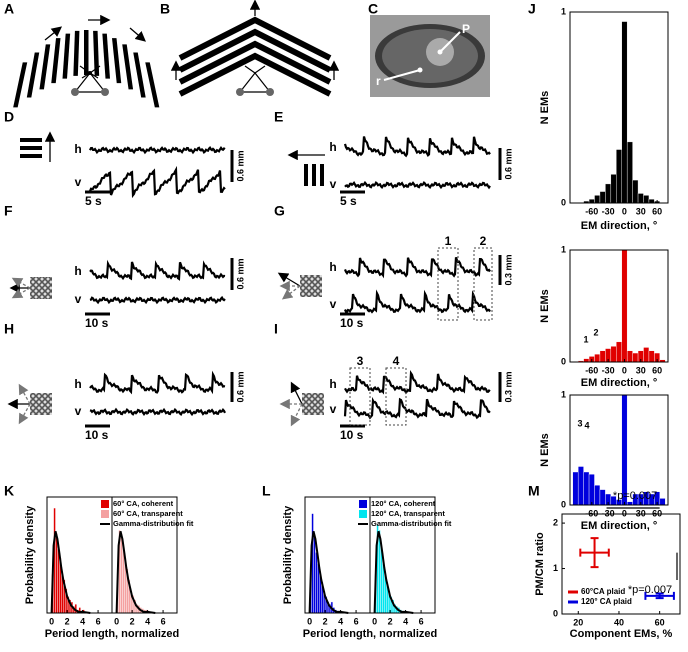  What do you see at coordinates (9, 117) in the screenshot?
I see `panel-label: D` at bounding box center [9, 117].